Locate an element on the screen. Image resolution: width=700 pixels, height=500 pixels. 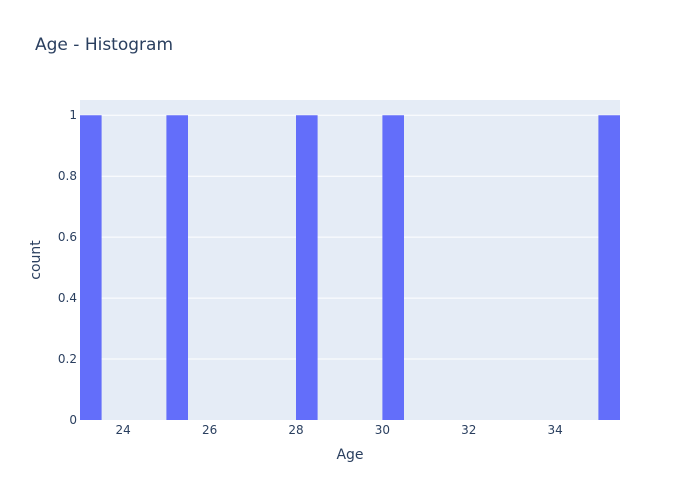
y-tick-label: 0.6 is located at coordinates (67, 237).